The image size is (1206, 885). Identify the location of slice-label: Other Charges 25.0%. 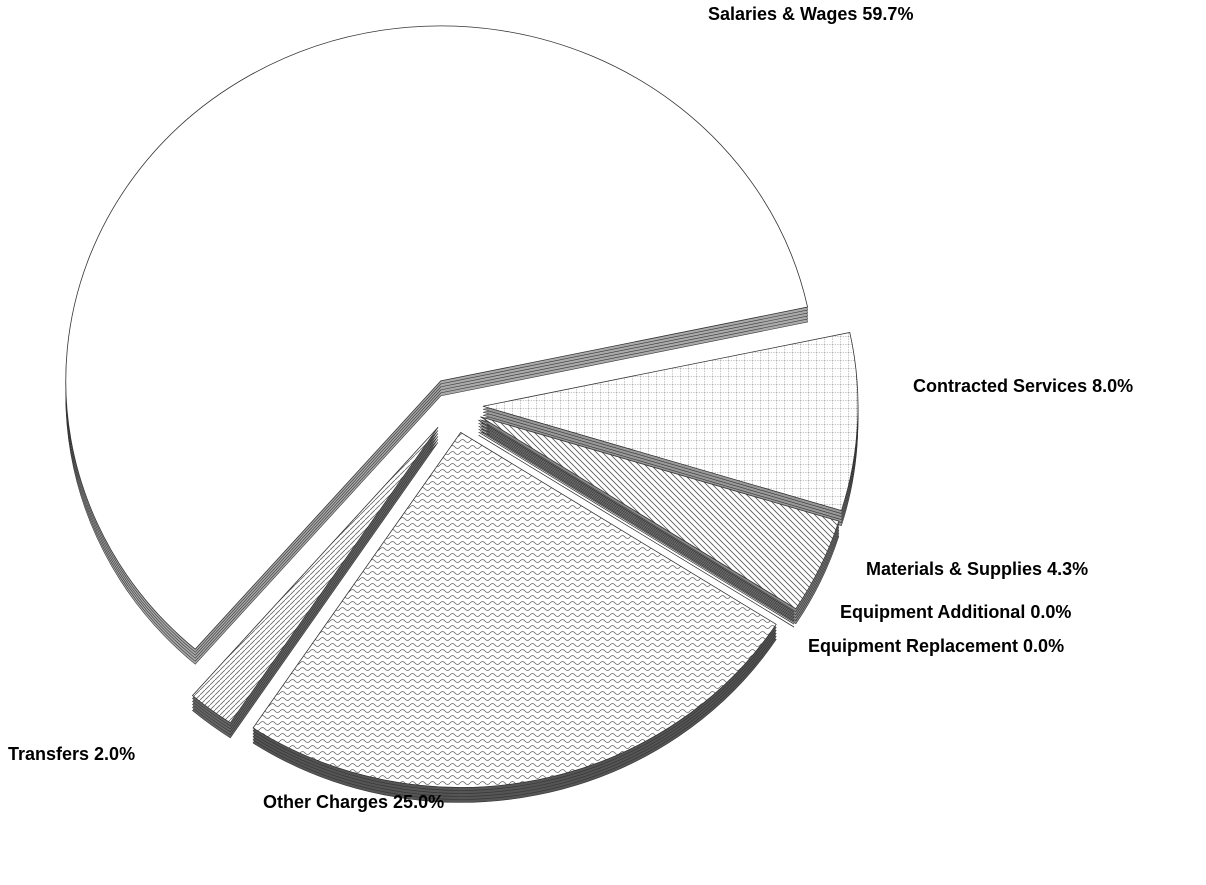
(353, 802).